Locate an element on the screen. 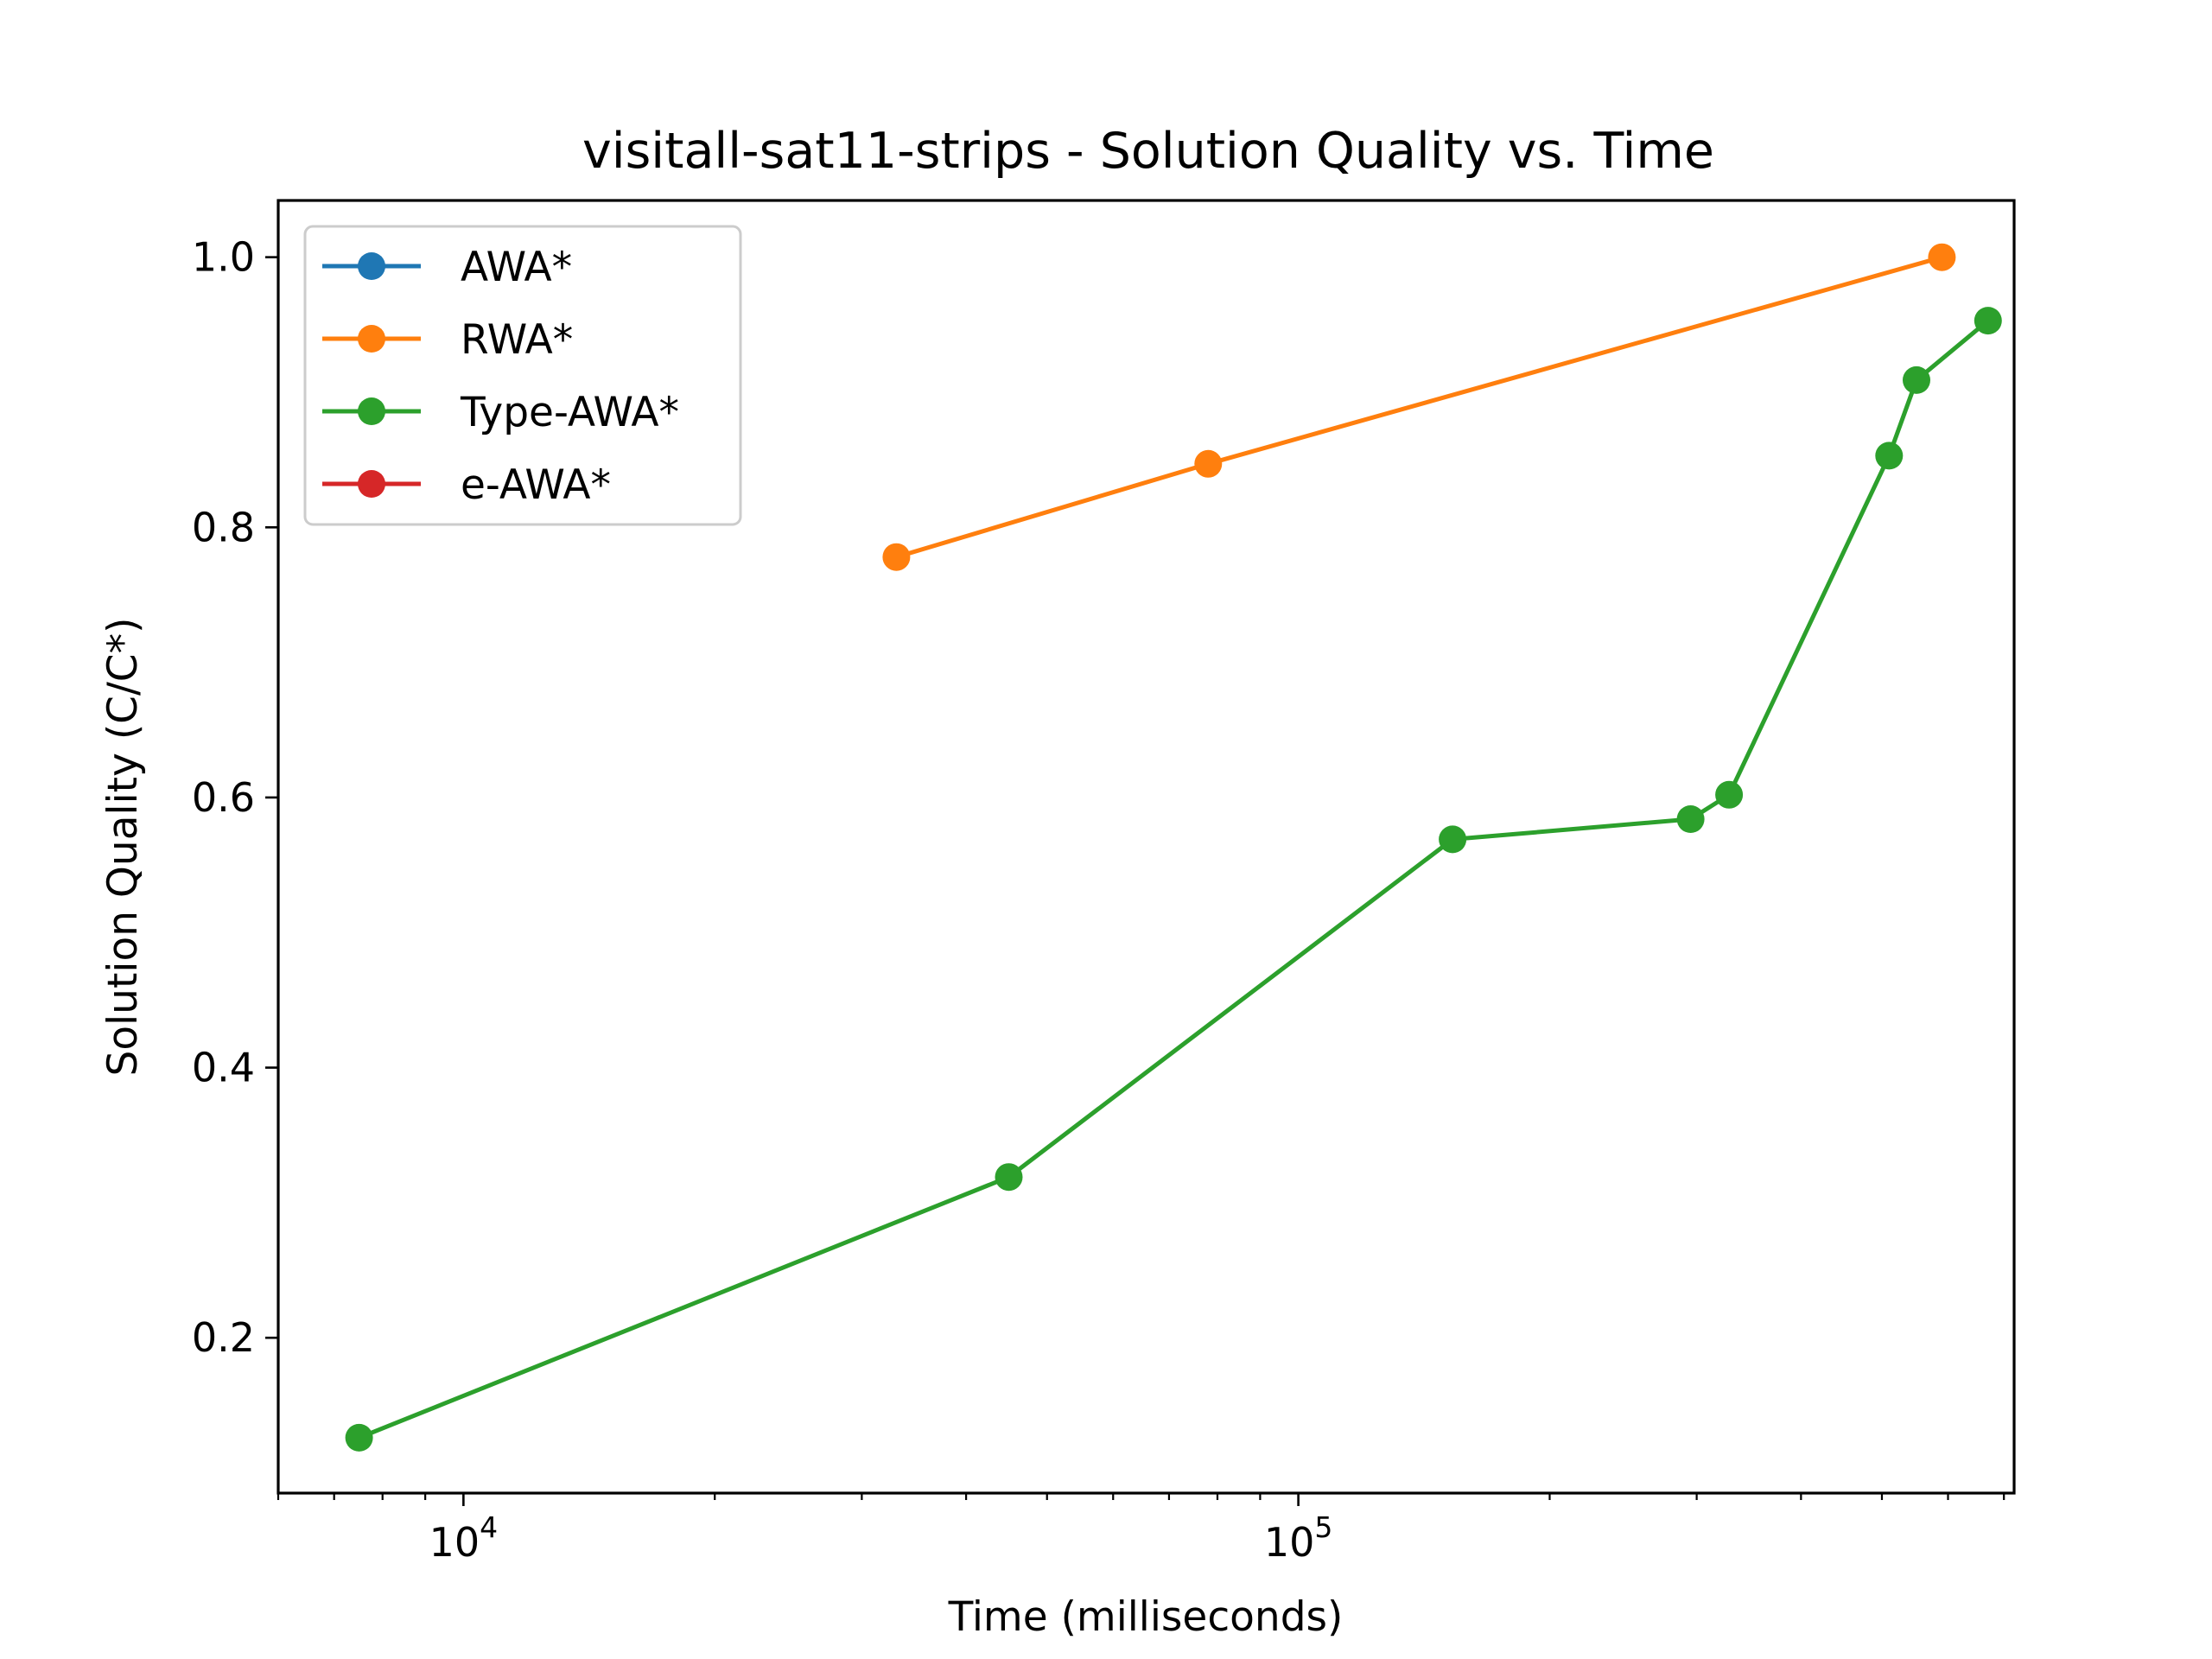  y-axis-ticks: 0.2 0.4 0.6 0.8 1.0 is located at coordinates (235, 797).